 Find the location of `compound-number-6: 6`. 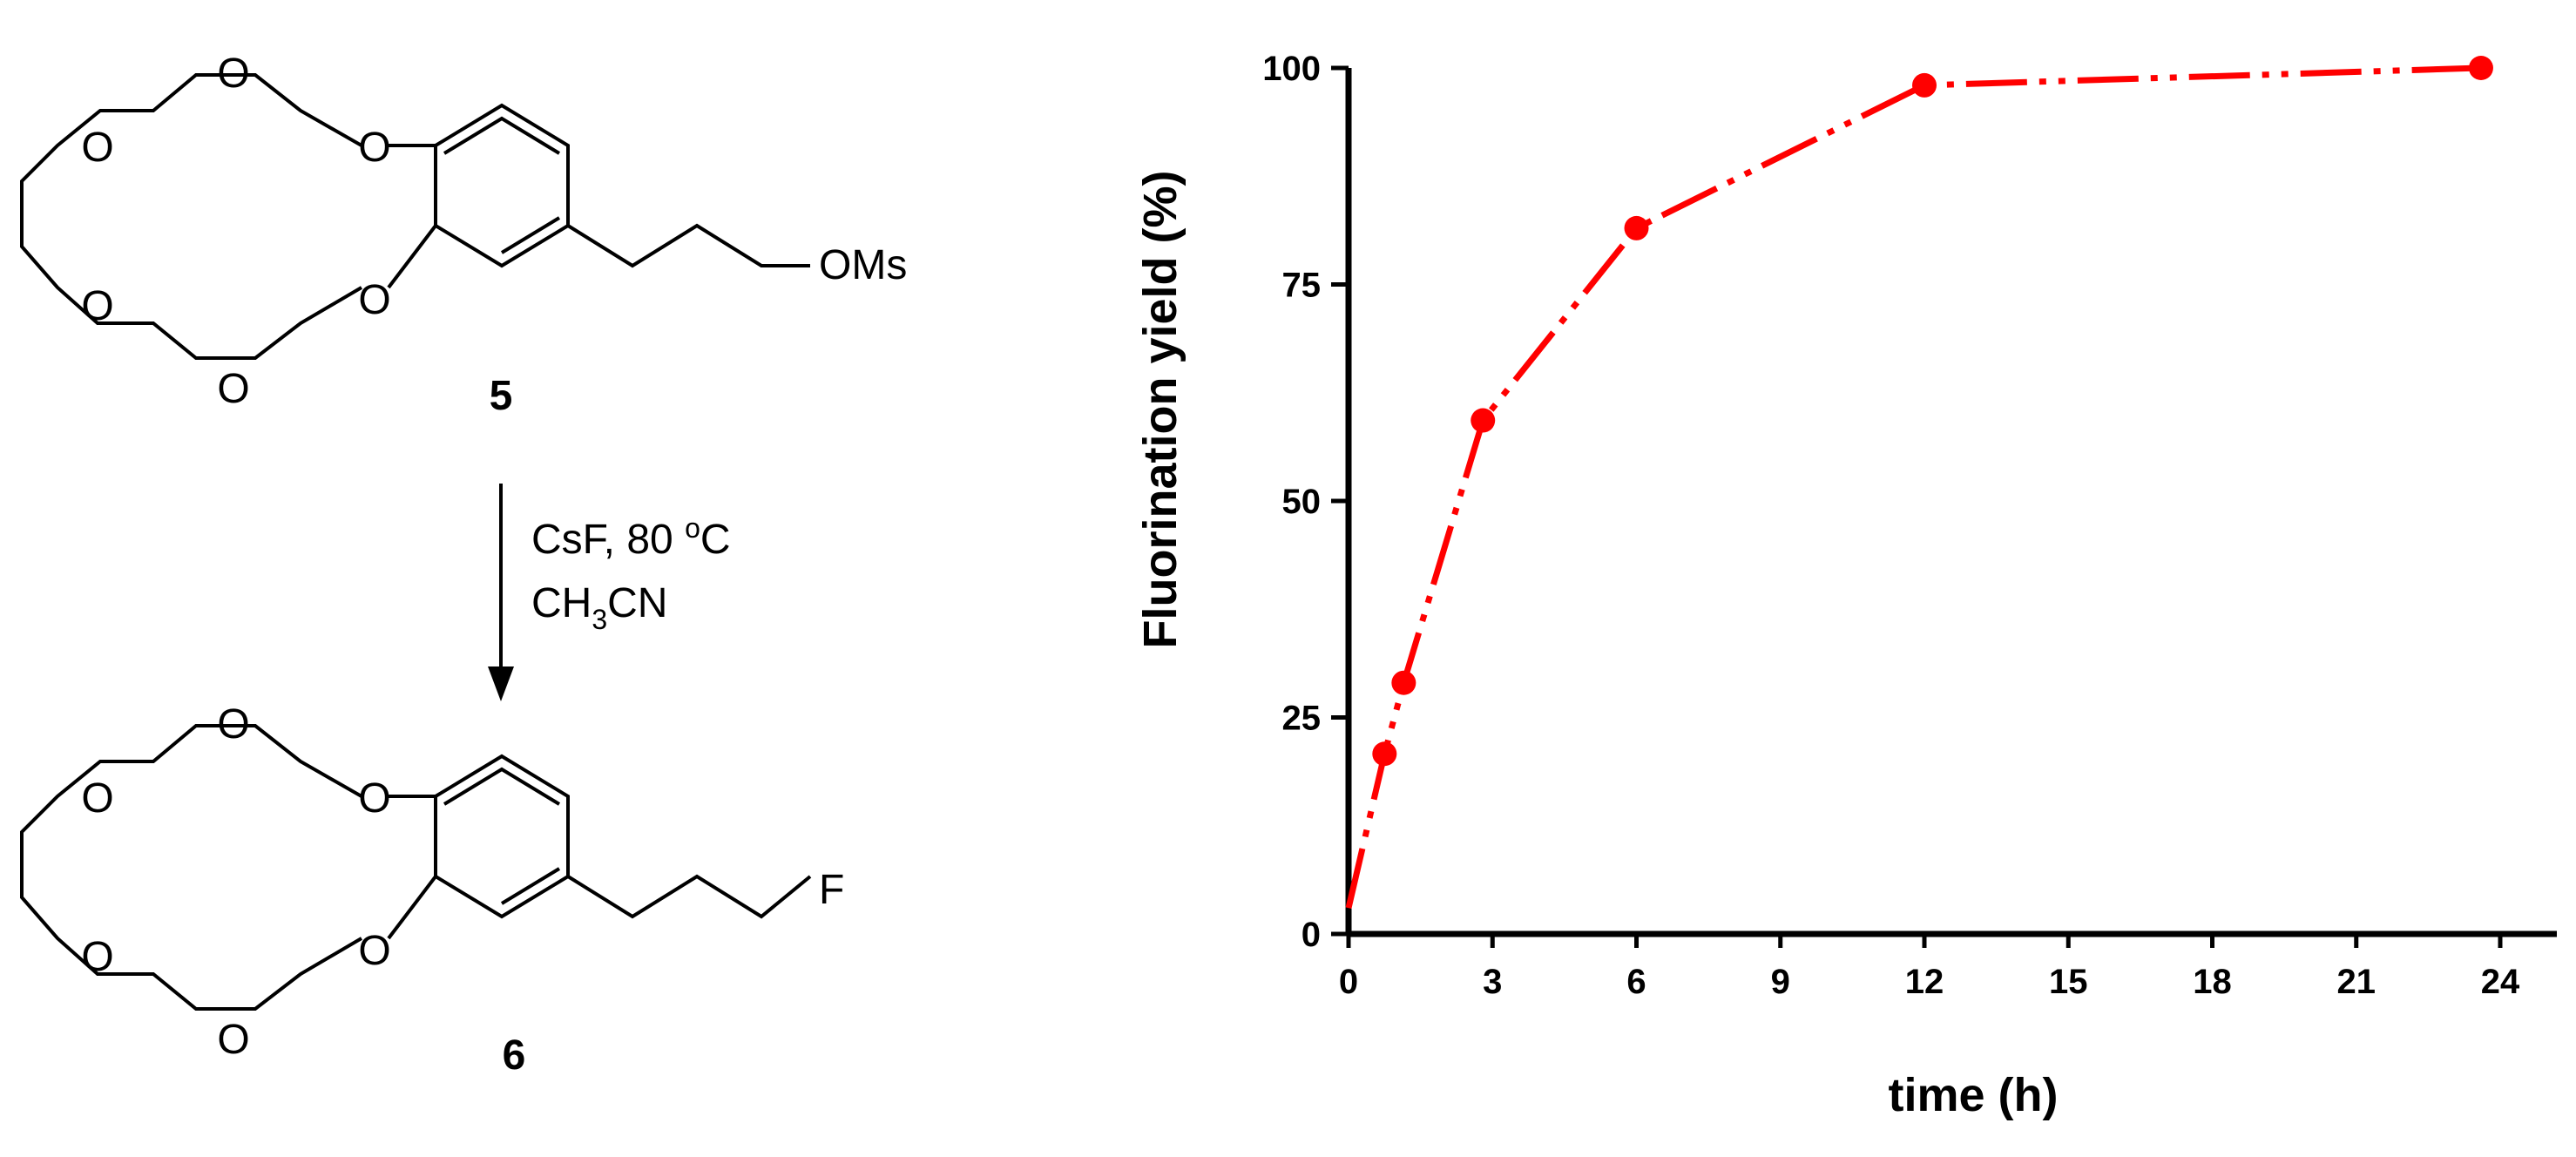

compound-number-6: 6 is located at coordinates (514, 1055).